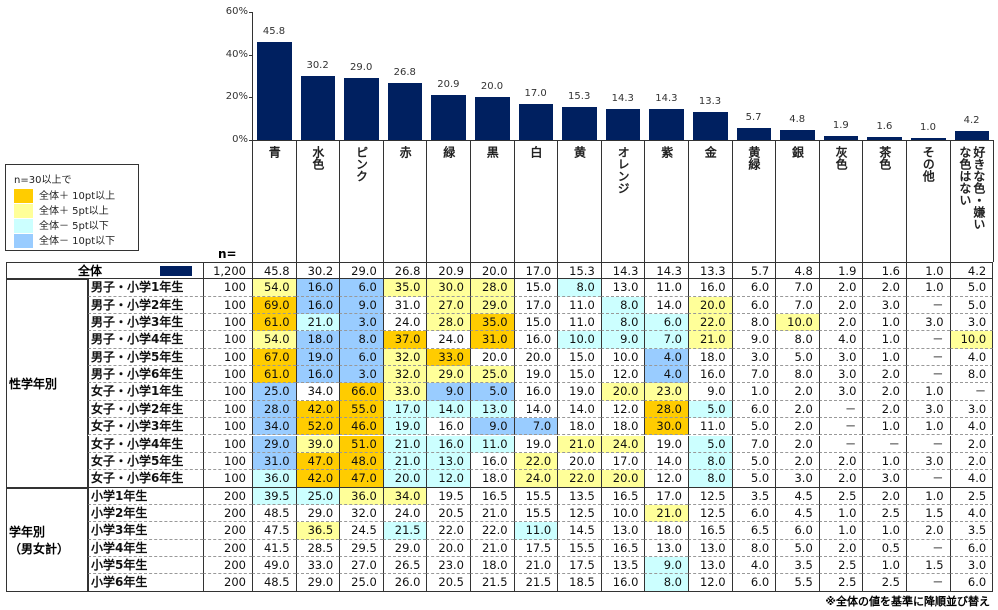  What do you see at coordinates (535, 93) in the screenshot?
I see `bar-value-label: 17.0` at bounding box center [535, 93].